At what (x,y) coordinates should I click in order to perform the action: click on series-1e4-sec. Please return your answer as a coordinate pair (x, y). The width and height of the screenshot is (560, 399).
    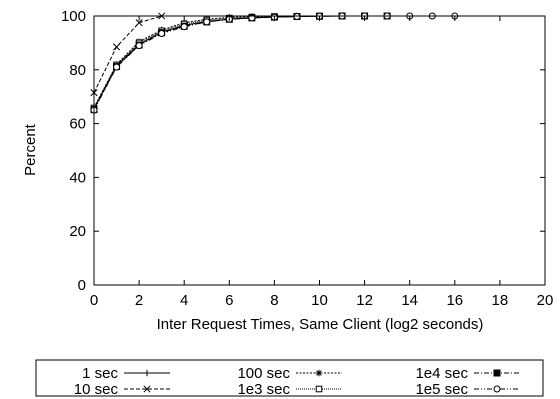
    Looking at the image, I should click on (240, 63).